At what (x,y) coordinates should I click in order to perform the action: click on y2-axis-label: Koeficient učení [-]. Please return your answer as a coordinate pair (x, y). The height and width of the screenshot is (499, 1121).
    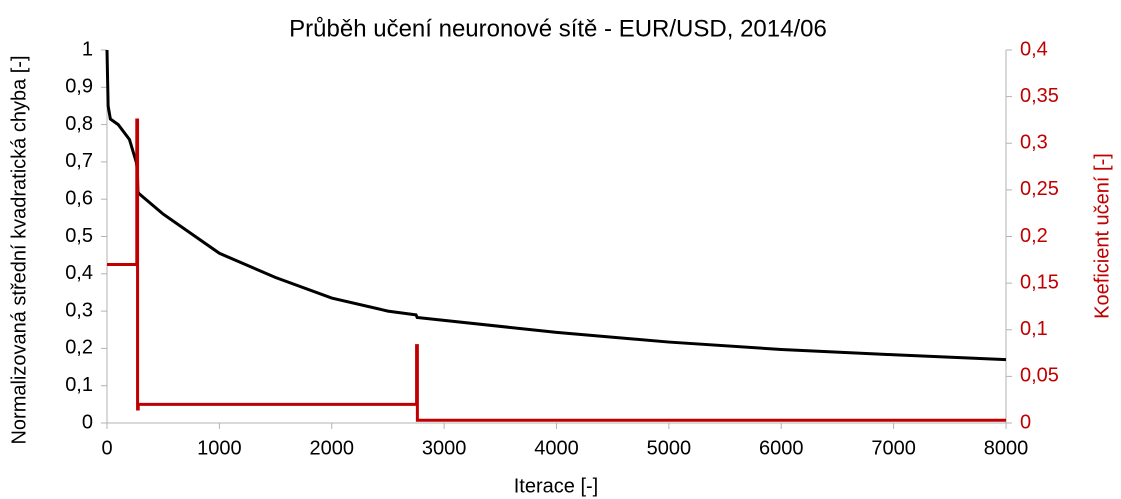
    Looking at the image, I should click on (1102, 236).